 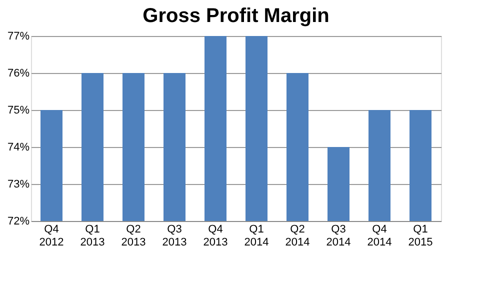 What do you see at coordinates (338, 236) in the screenshot?
I see `x-tick-label: Q3 2014` at bounding box center [338, 236].